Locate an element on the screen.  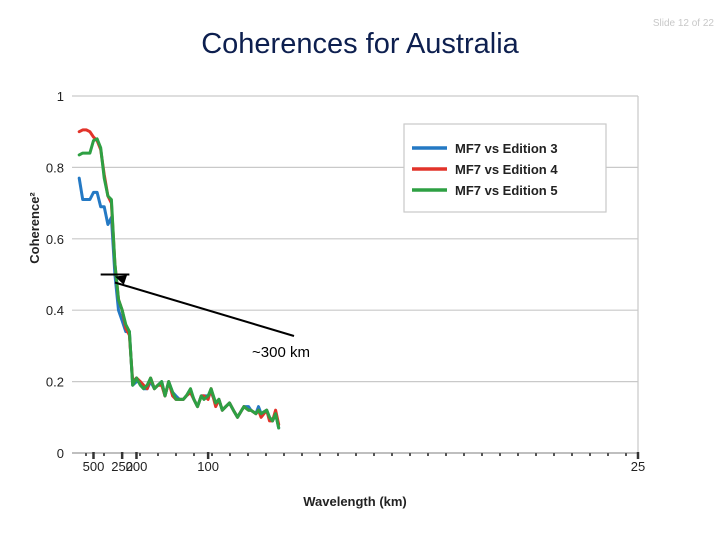
y-axis-title: Coherence² is located at coordinates (34, 228).